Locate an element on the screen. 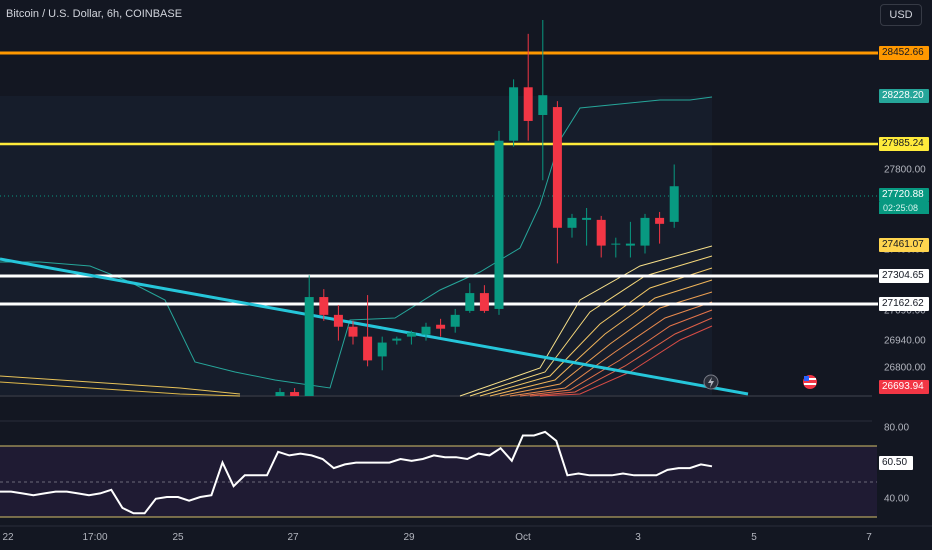  last-price-tag: 27720.88 is located at coordinates (904, 195).